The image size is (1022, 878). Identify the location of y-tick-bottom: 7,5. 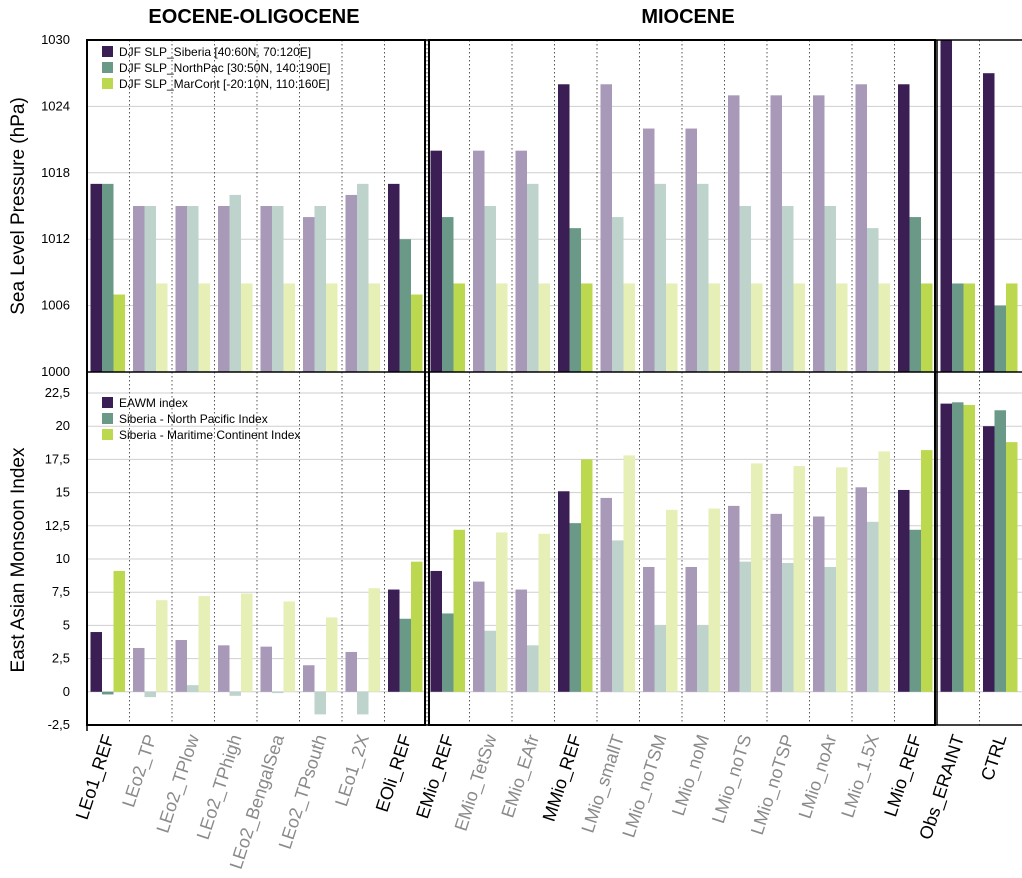
(61, 591).